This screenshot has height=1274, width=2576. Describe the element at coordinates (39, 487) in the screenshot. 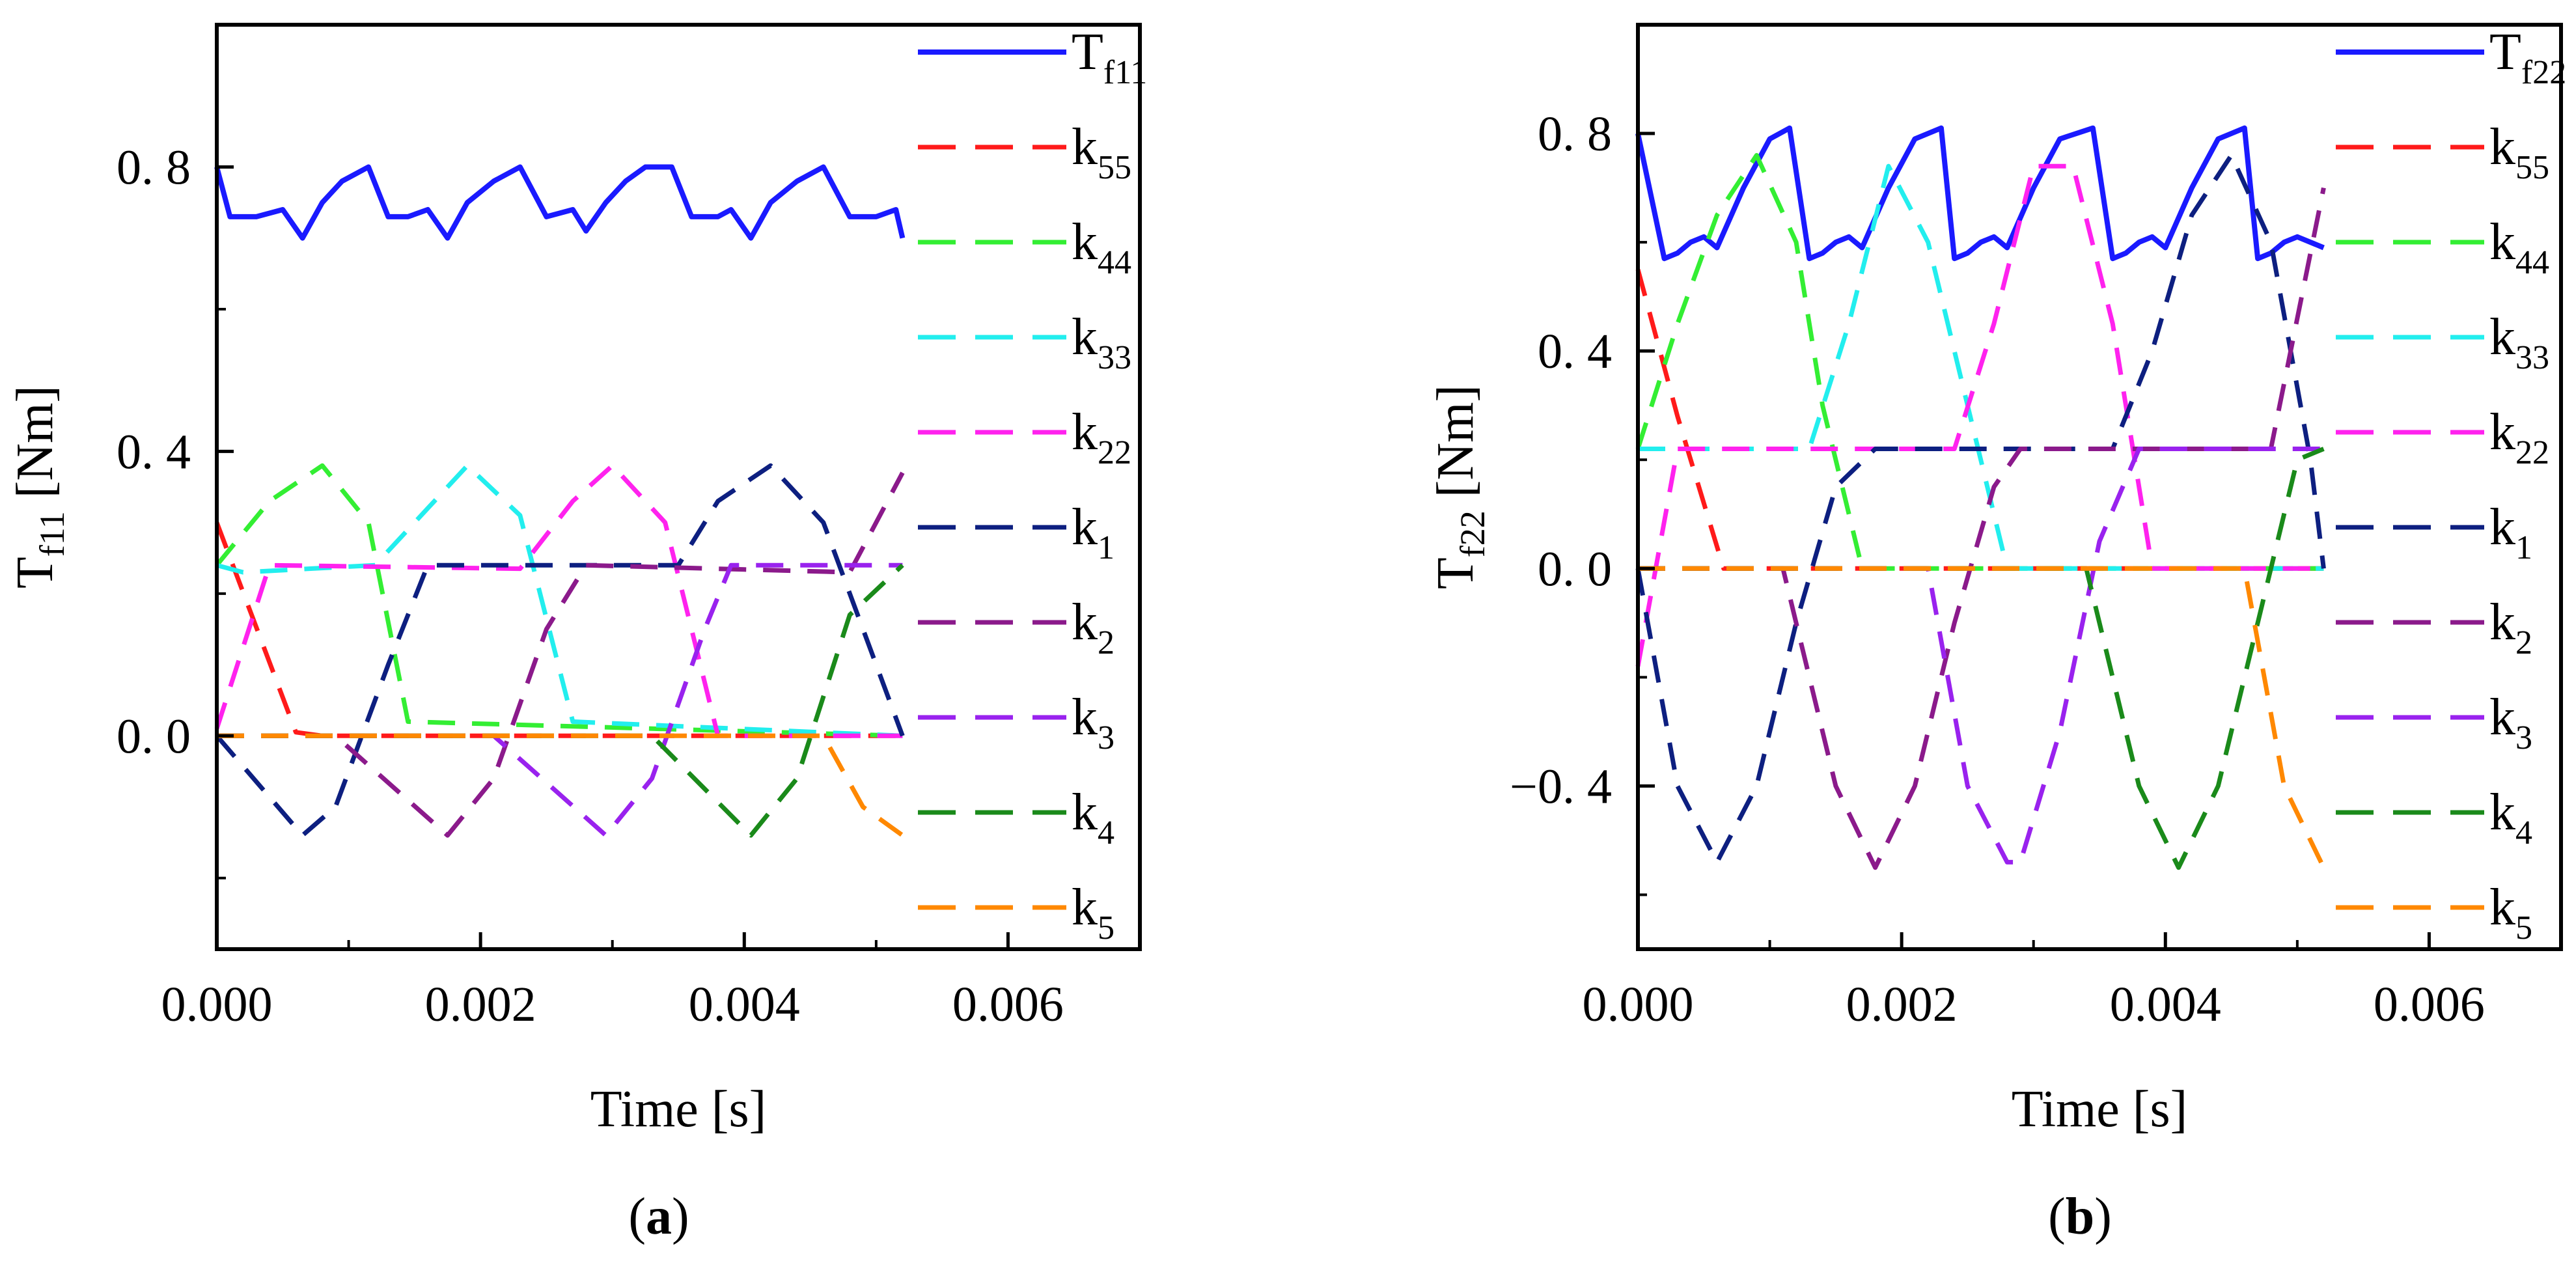

I see `y-axis-label: Tf11 [Nm]` at that location.